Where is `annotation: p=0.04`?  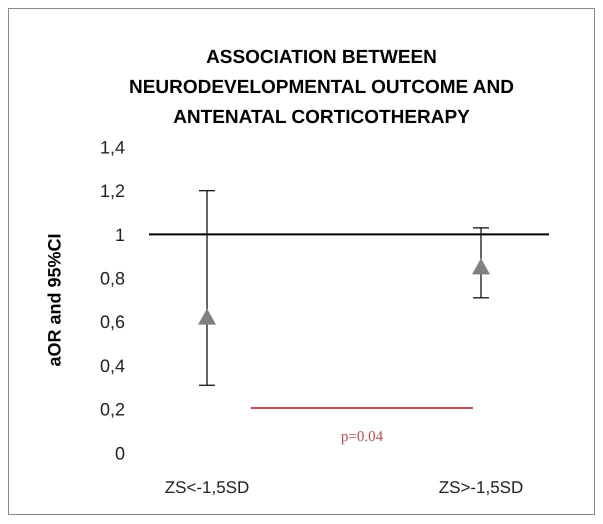 annotation: p=0.04 is located at coordinates (362, 437).